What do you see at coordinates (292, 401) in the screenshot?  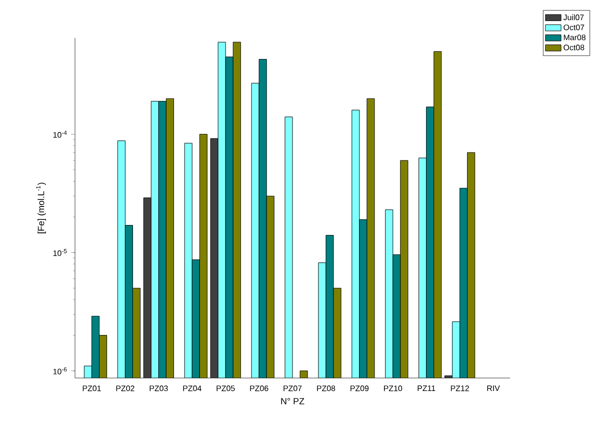 I see `x-axis-title: N° PZ` at bounding box center [292, 401].